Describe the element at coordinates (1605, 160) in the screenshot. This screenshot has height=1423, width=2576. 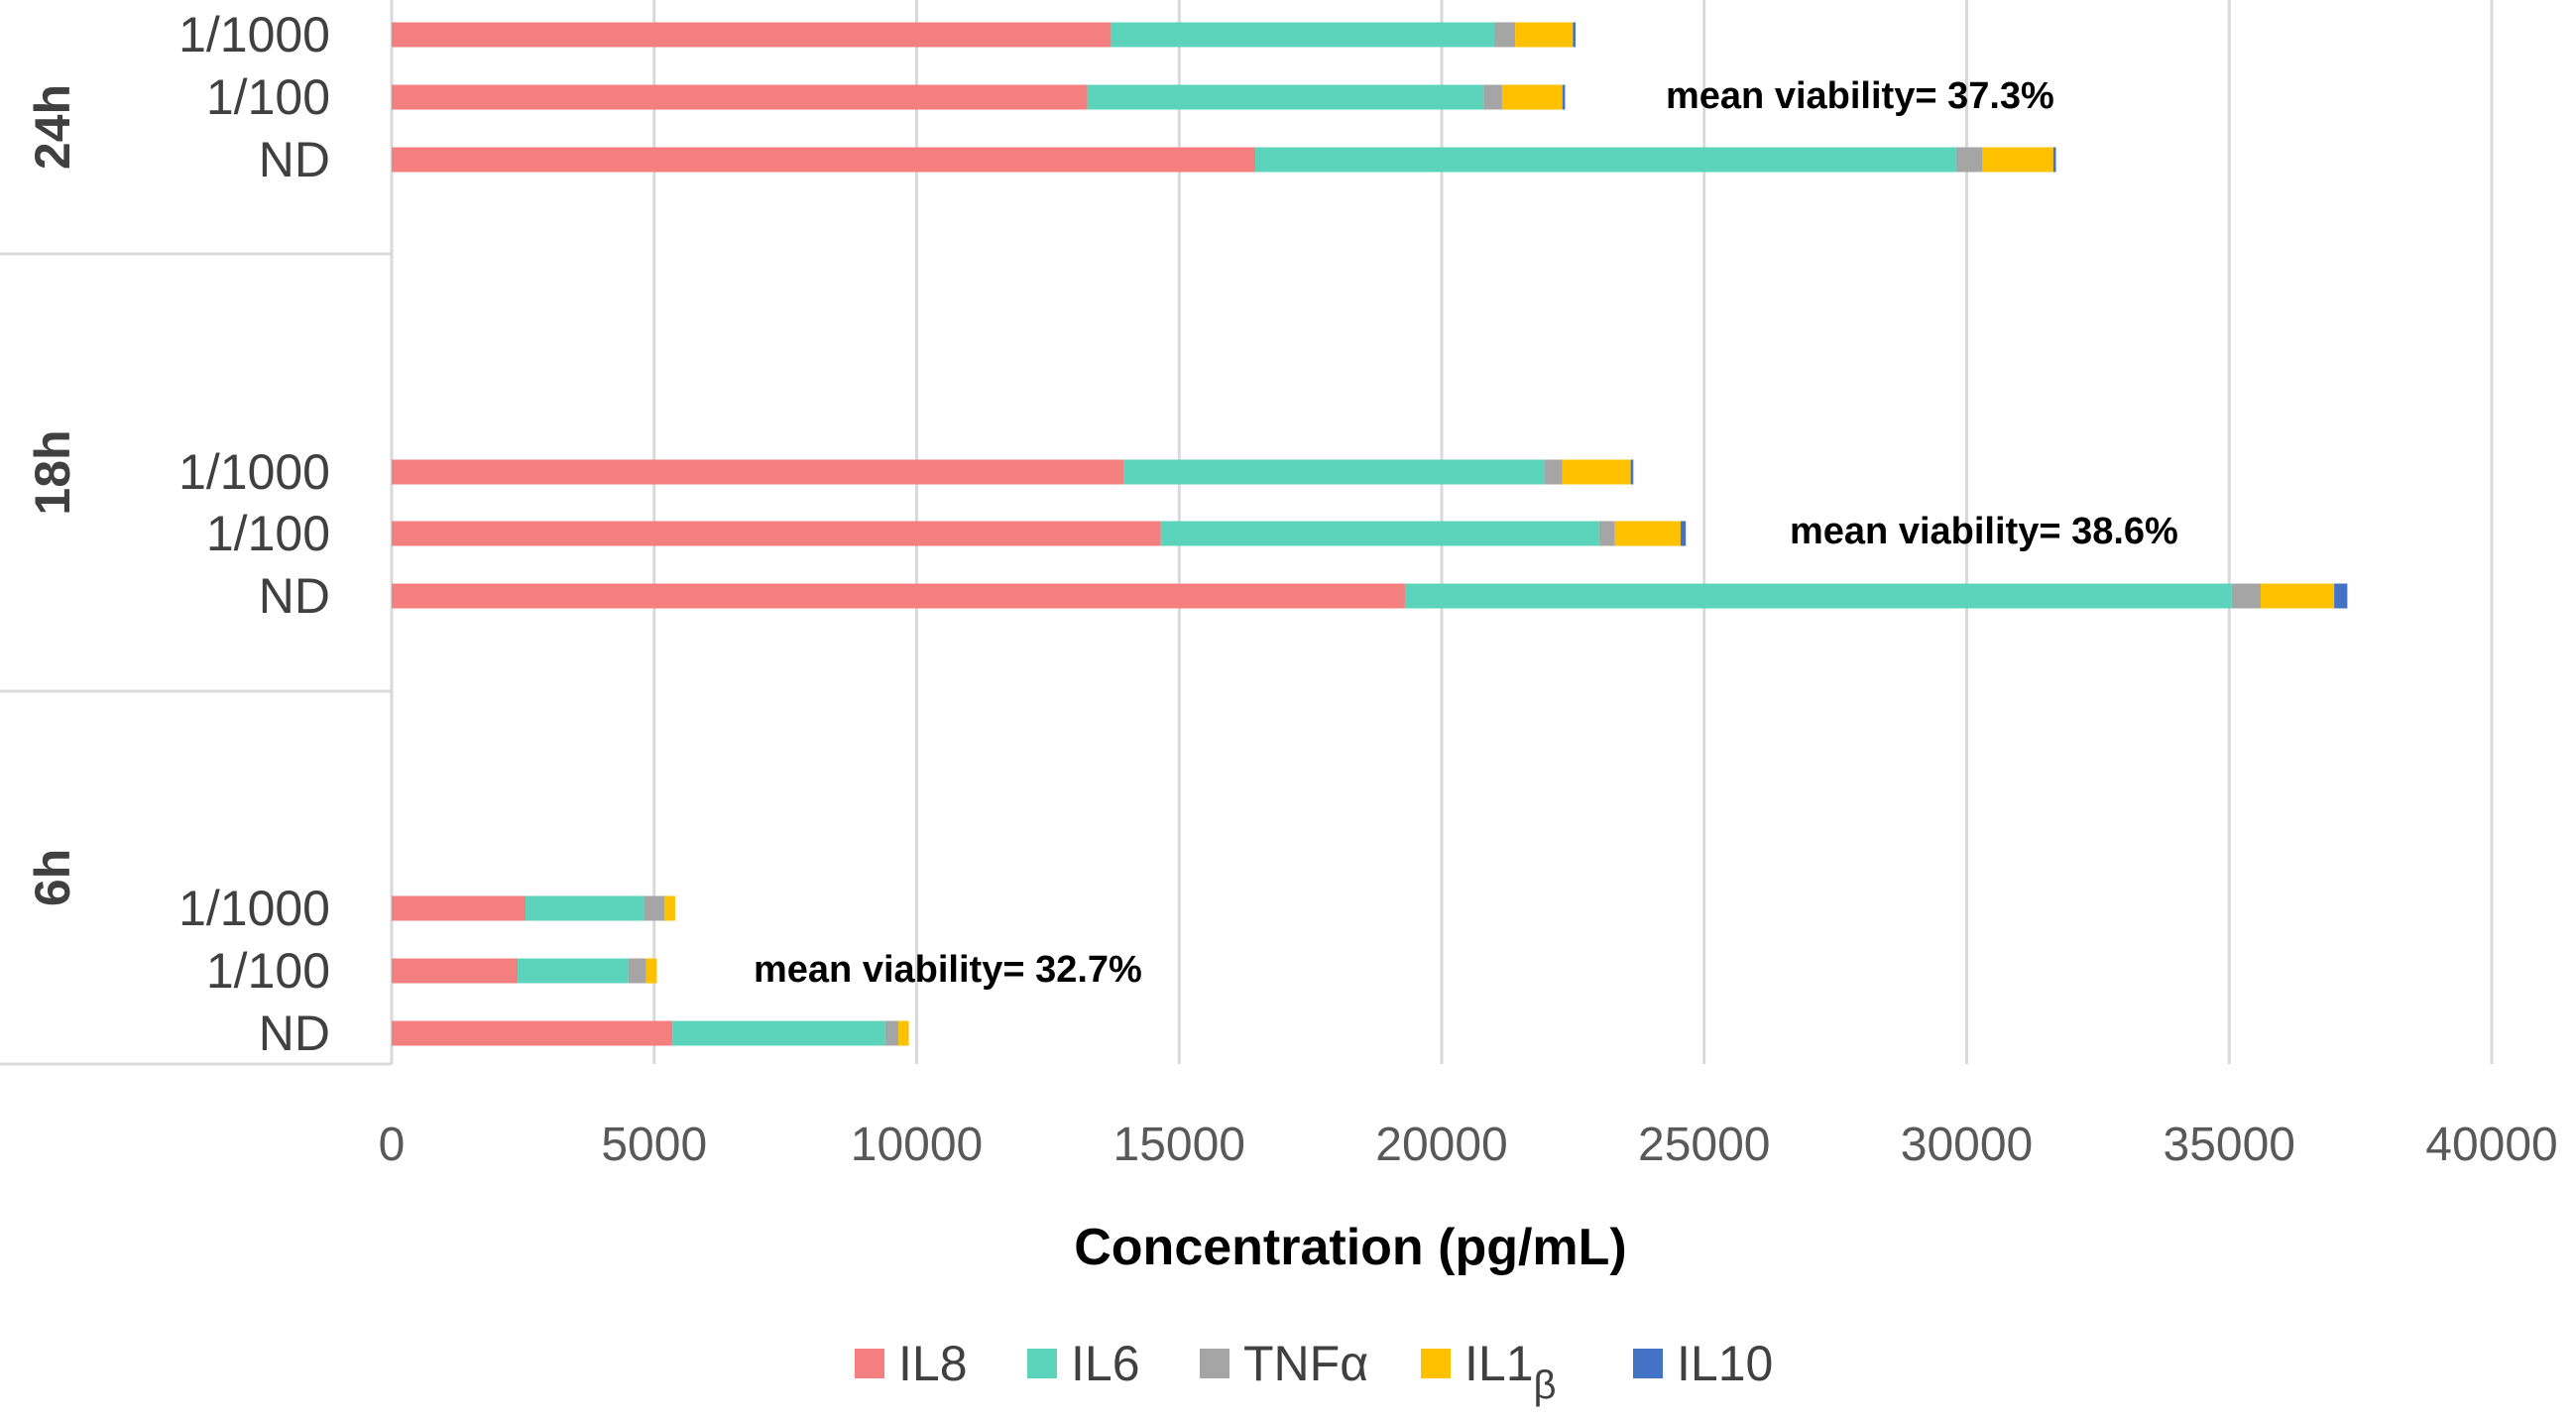
I see `bar-segment-24h-nd-il6` at that location.